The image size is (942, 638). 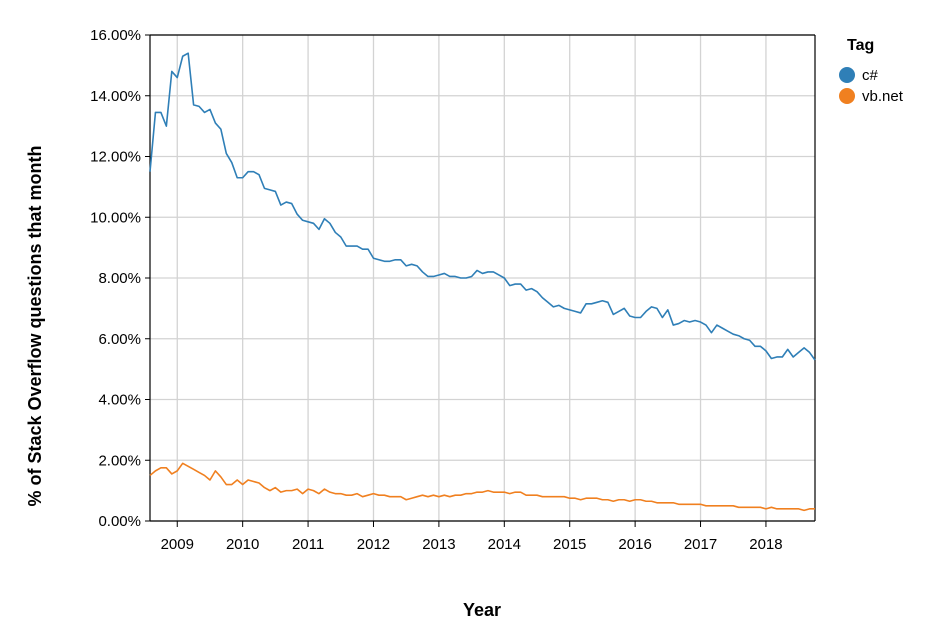 I want to click on x-tick-label: 2010, so click(x=242, y=544).